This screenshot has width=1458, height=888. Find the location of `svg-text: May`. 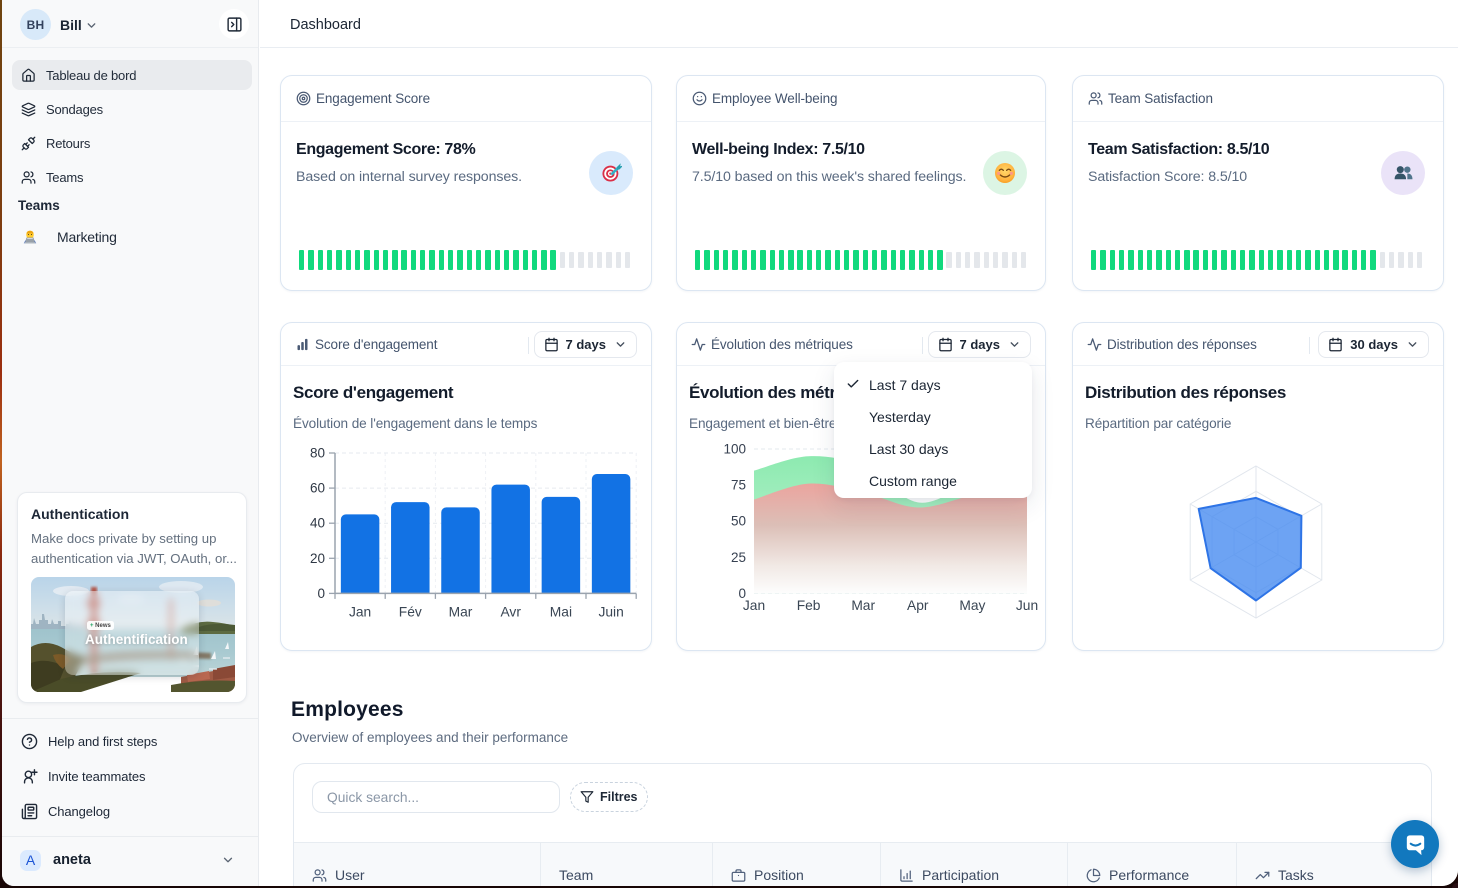

svg-text: May is located at coordinates (972, 605).